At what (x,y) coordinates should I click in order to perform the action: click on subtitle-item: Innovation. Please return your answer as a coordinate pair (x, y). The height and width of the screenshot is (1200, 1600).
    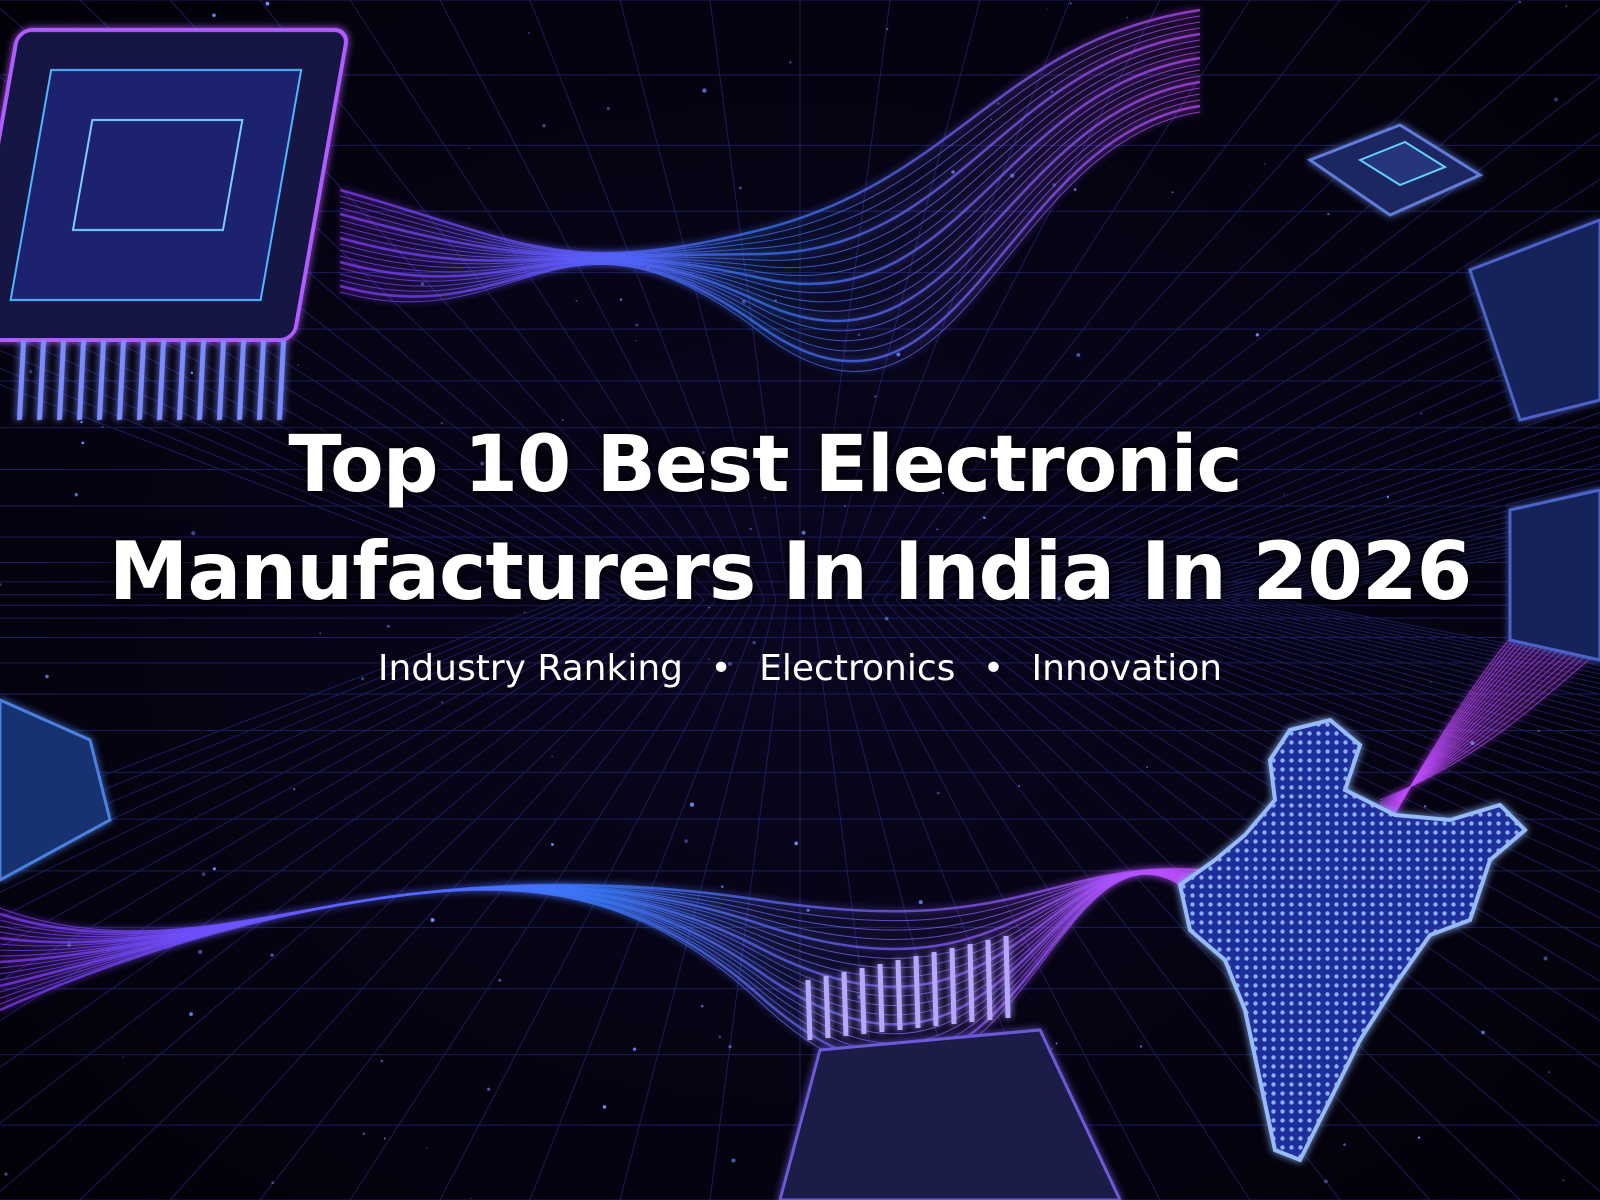
    Looking at the image, I should click on (1127, 668).